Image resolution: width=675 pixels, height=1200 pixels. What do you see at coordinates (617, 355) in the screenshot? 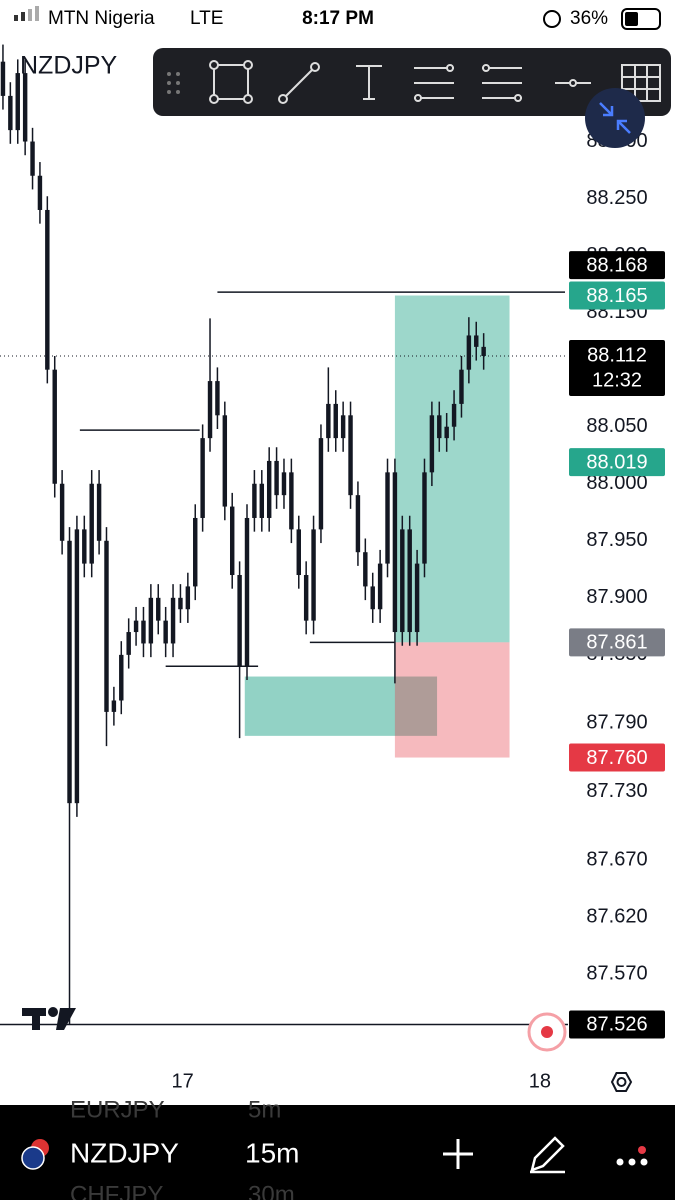
I see `current-price-label: 88.112` at bounding box center [617, 355].